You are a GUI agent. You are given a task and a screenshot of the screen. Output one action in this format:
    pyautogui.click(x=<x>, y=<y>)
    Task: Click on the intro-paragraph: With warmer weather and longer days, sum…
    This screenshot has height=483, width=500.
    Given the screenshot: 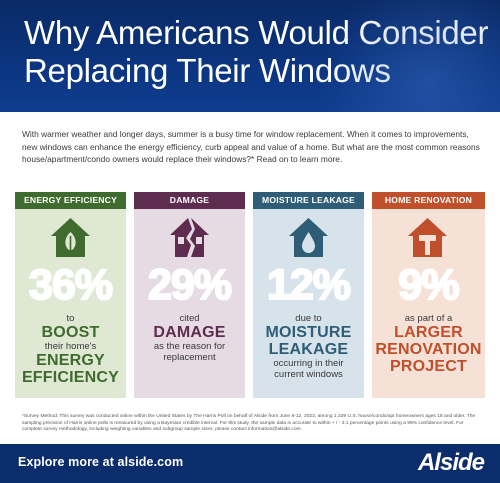 What is the action you would take?
    pyautogui.click(x=251, y=147)
    